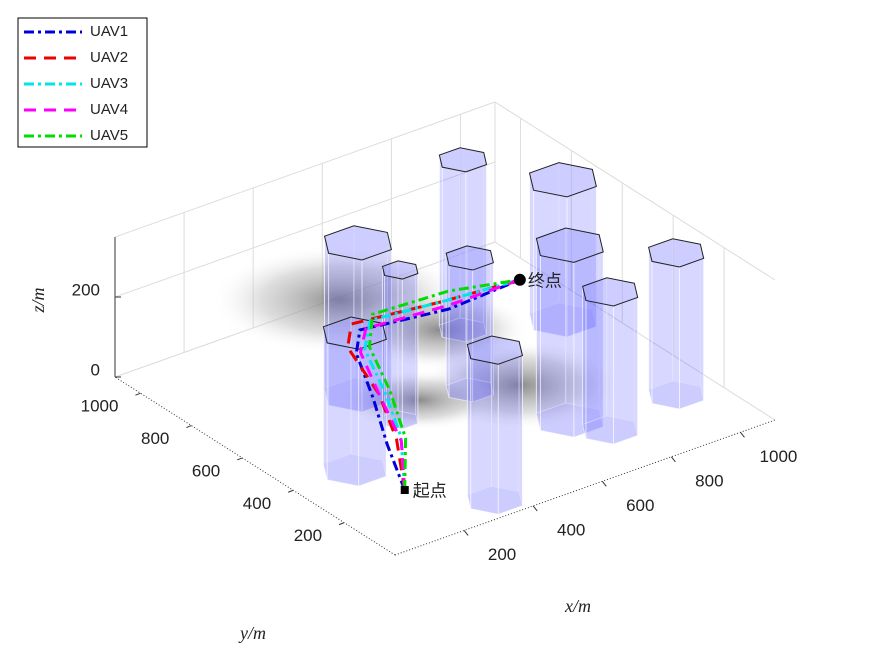 The height and width of the screenshot is (656, 875). I want to click on z-tick-label: 200, so click(86, 289).